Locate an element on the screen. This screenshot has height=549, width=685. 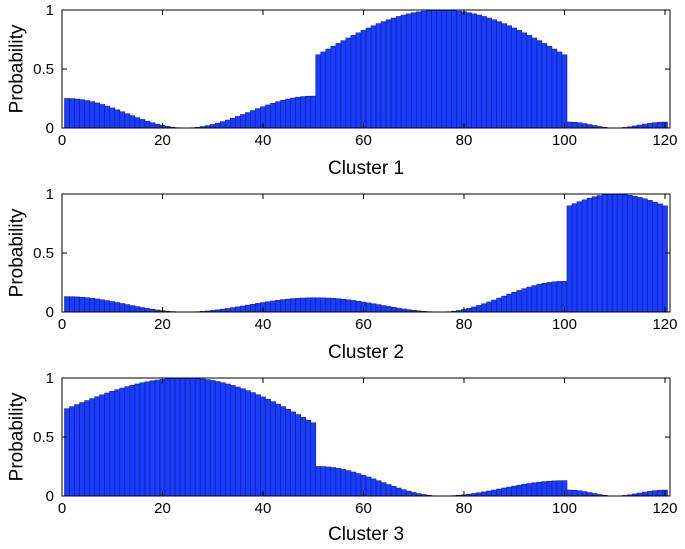
x-tick-label: 80 is located at coordinates (464, 140).